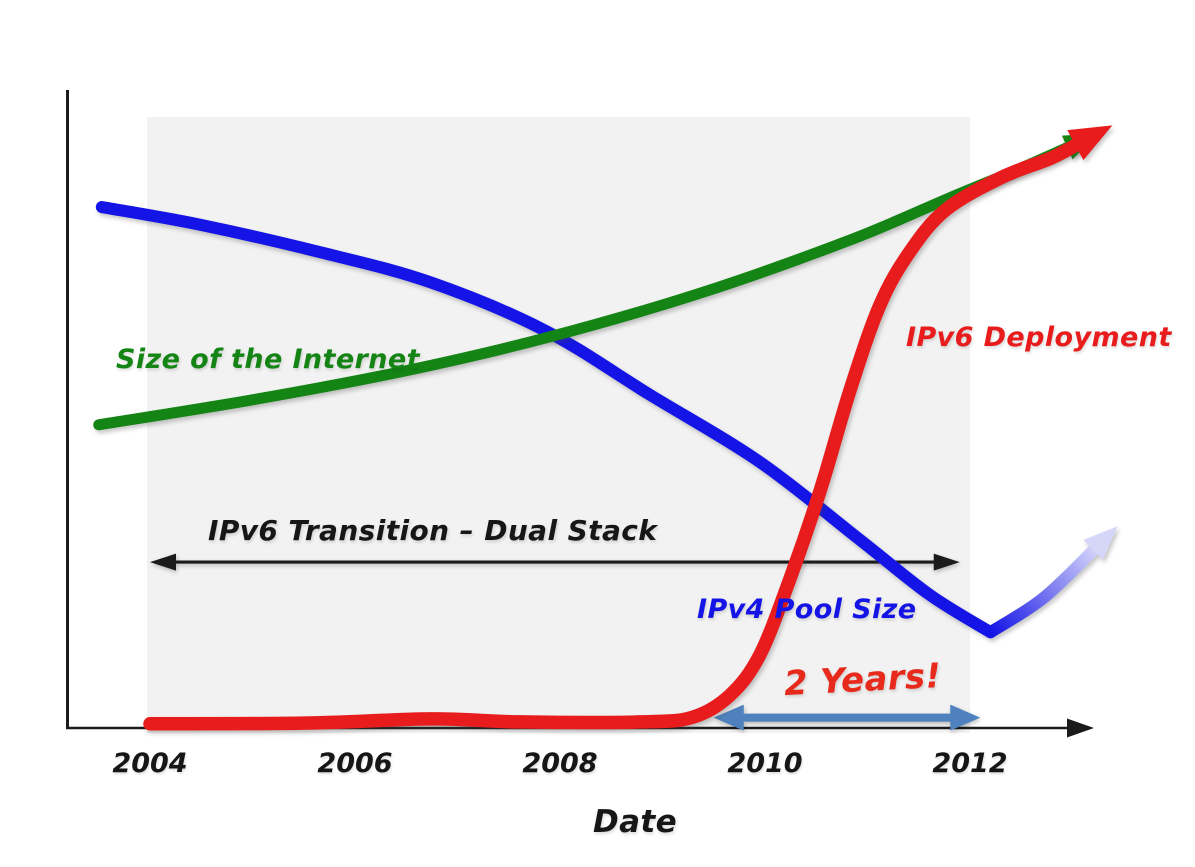 The image size is (1195, 867). Describe the element at coordinates (863, 680) in the screenshot. I see `annotation-label-2-years: 2 Years!` at that location.